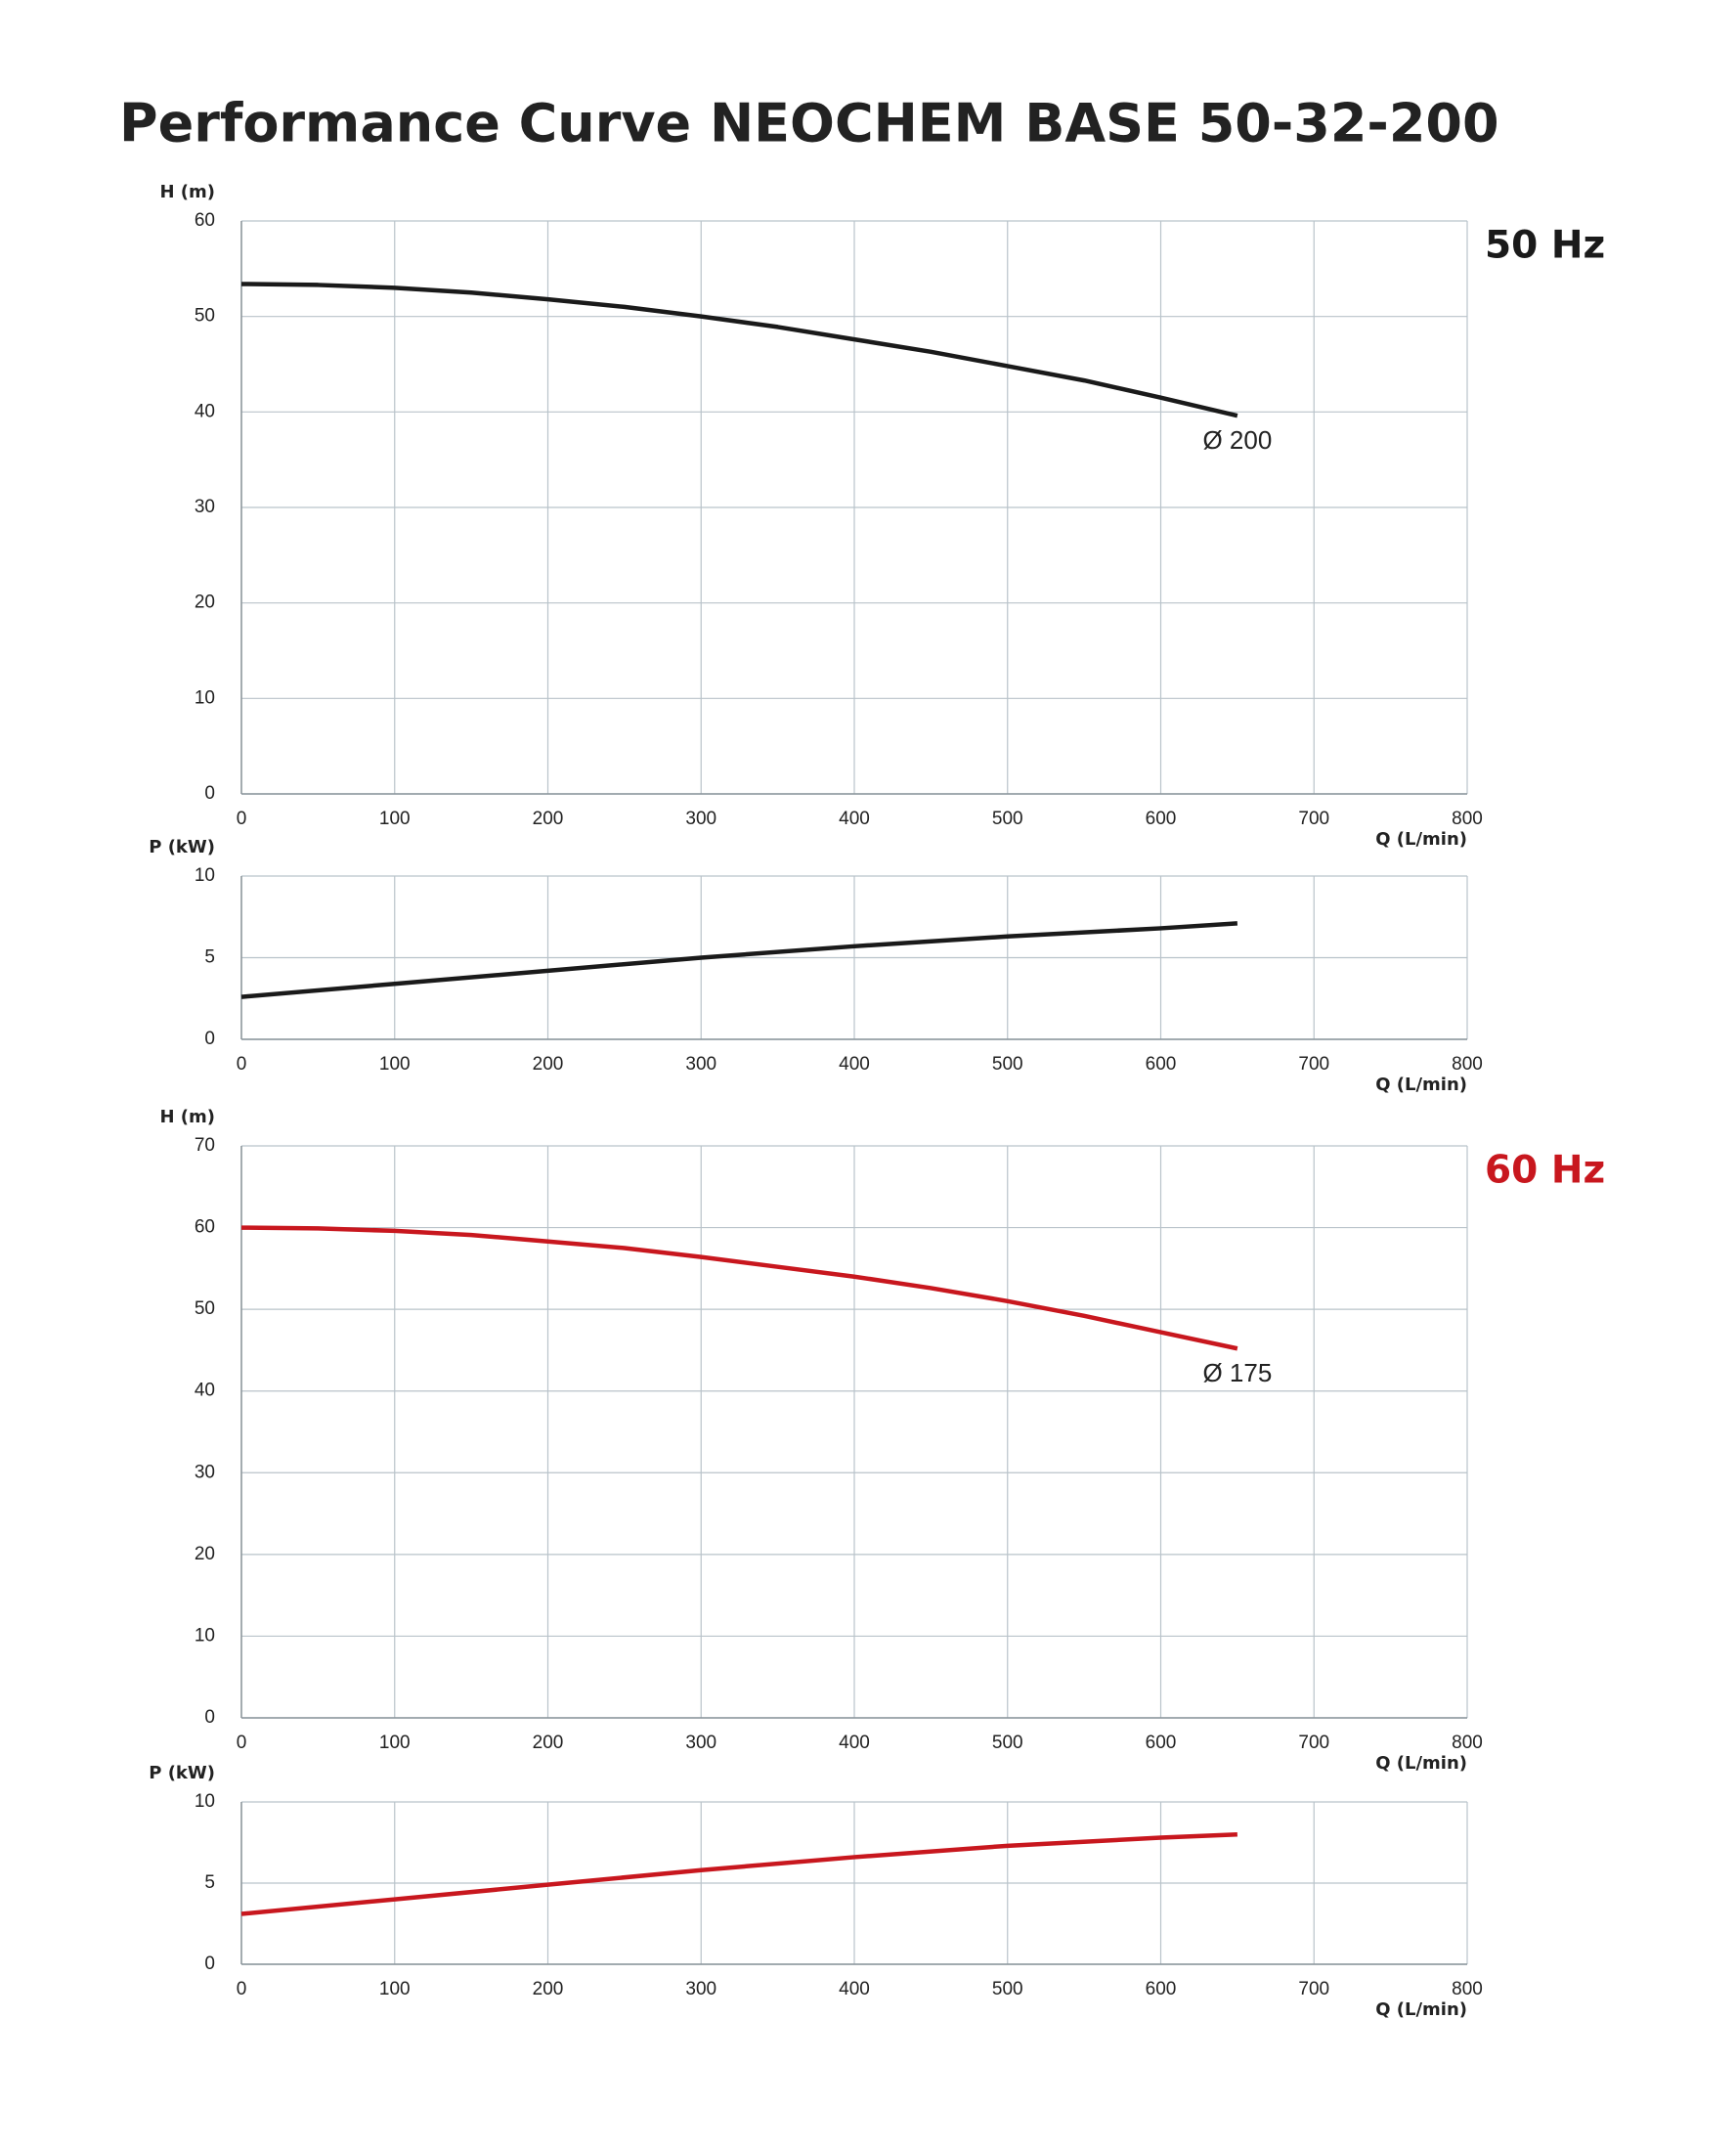 The width and height of the screenshot is (1736, 2151). Describe the element at coordinates (1237, 1373) in the screenshot. I see `curve-label: Ø 175` at that location.